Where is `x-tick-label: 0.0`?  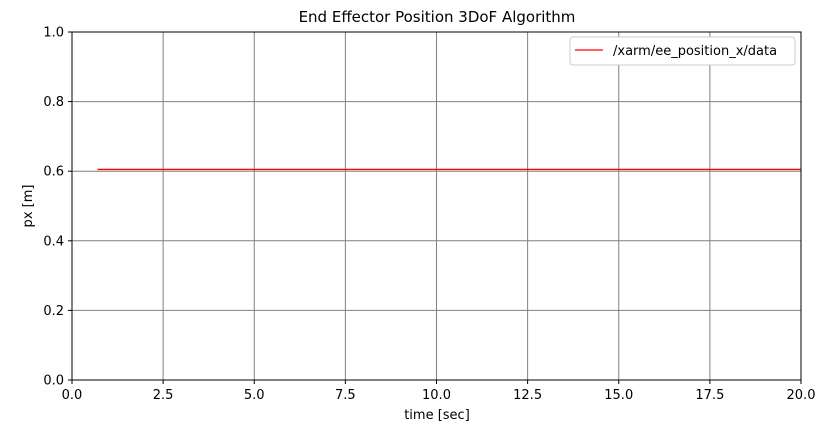
x-tick-label: 0.0 is located at coordinates (72, 395).